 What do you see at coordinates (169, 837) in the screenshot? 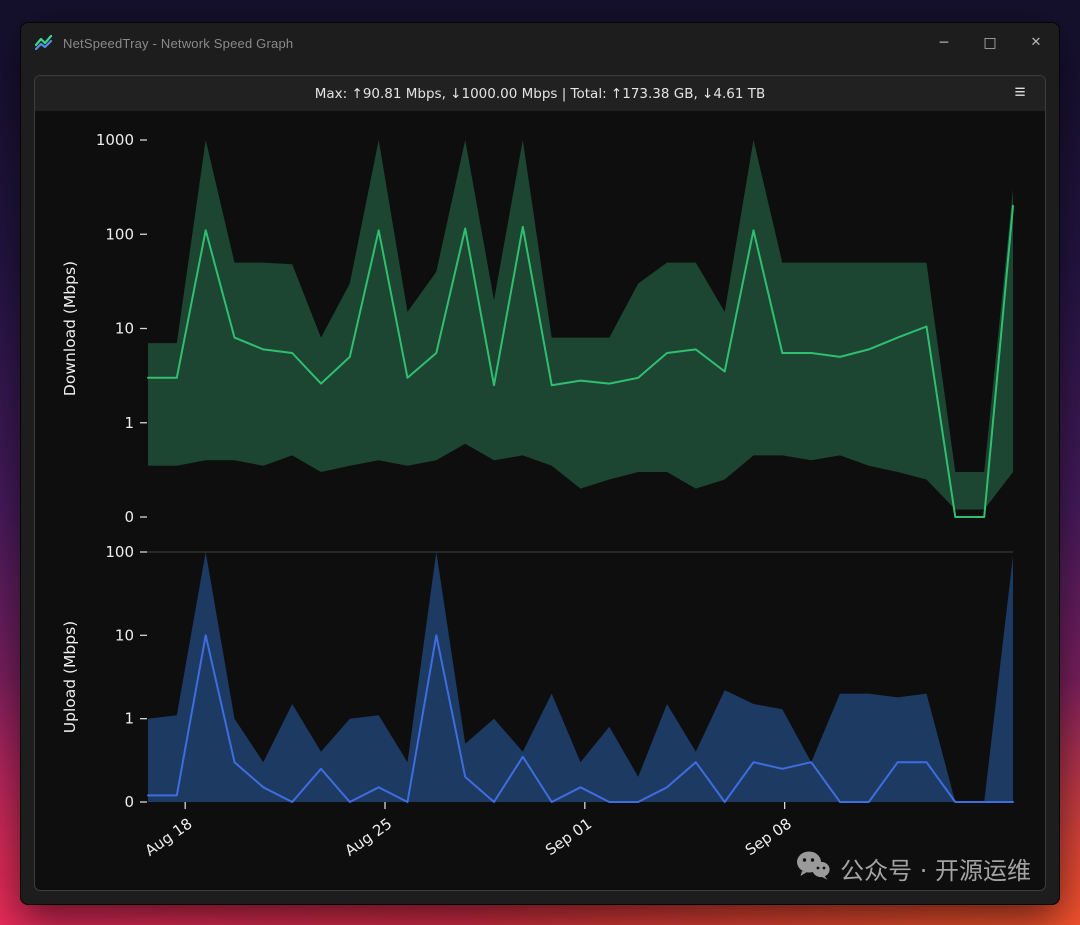
I see `x-tick-label: Aug 18` at bounding box center [169, 837].